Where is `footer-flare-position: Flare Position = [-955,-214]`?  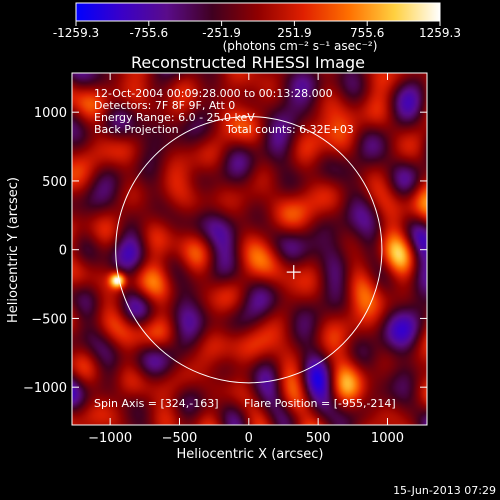 footer-flare-position: Flare Position = [-955,-214] is located at coordinates (320, 403).